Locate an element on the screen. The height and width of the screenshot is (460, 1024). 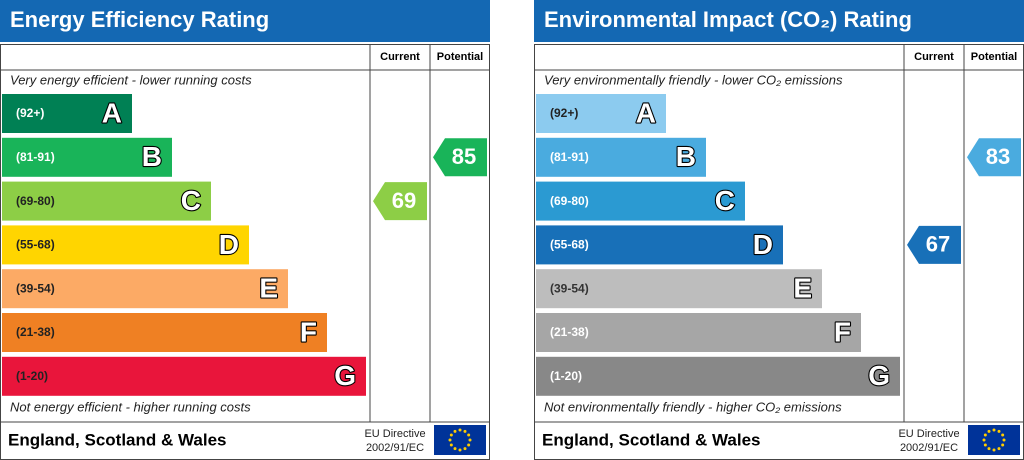
panel-title: Energy Efficiency Rating is located at coordinates (139, 19).